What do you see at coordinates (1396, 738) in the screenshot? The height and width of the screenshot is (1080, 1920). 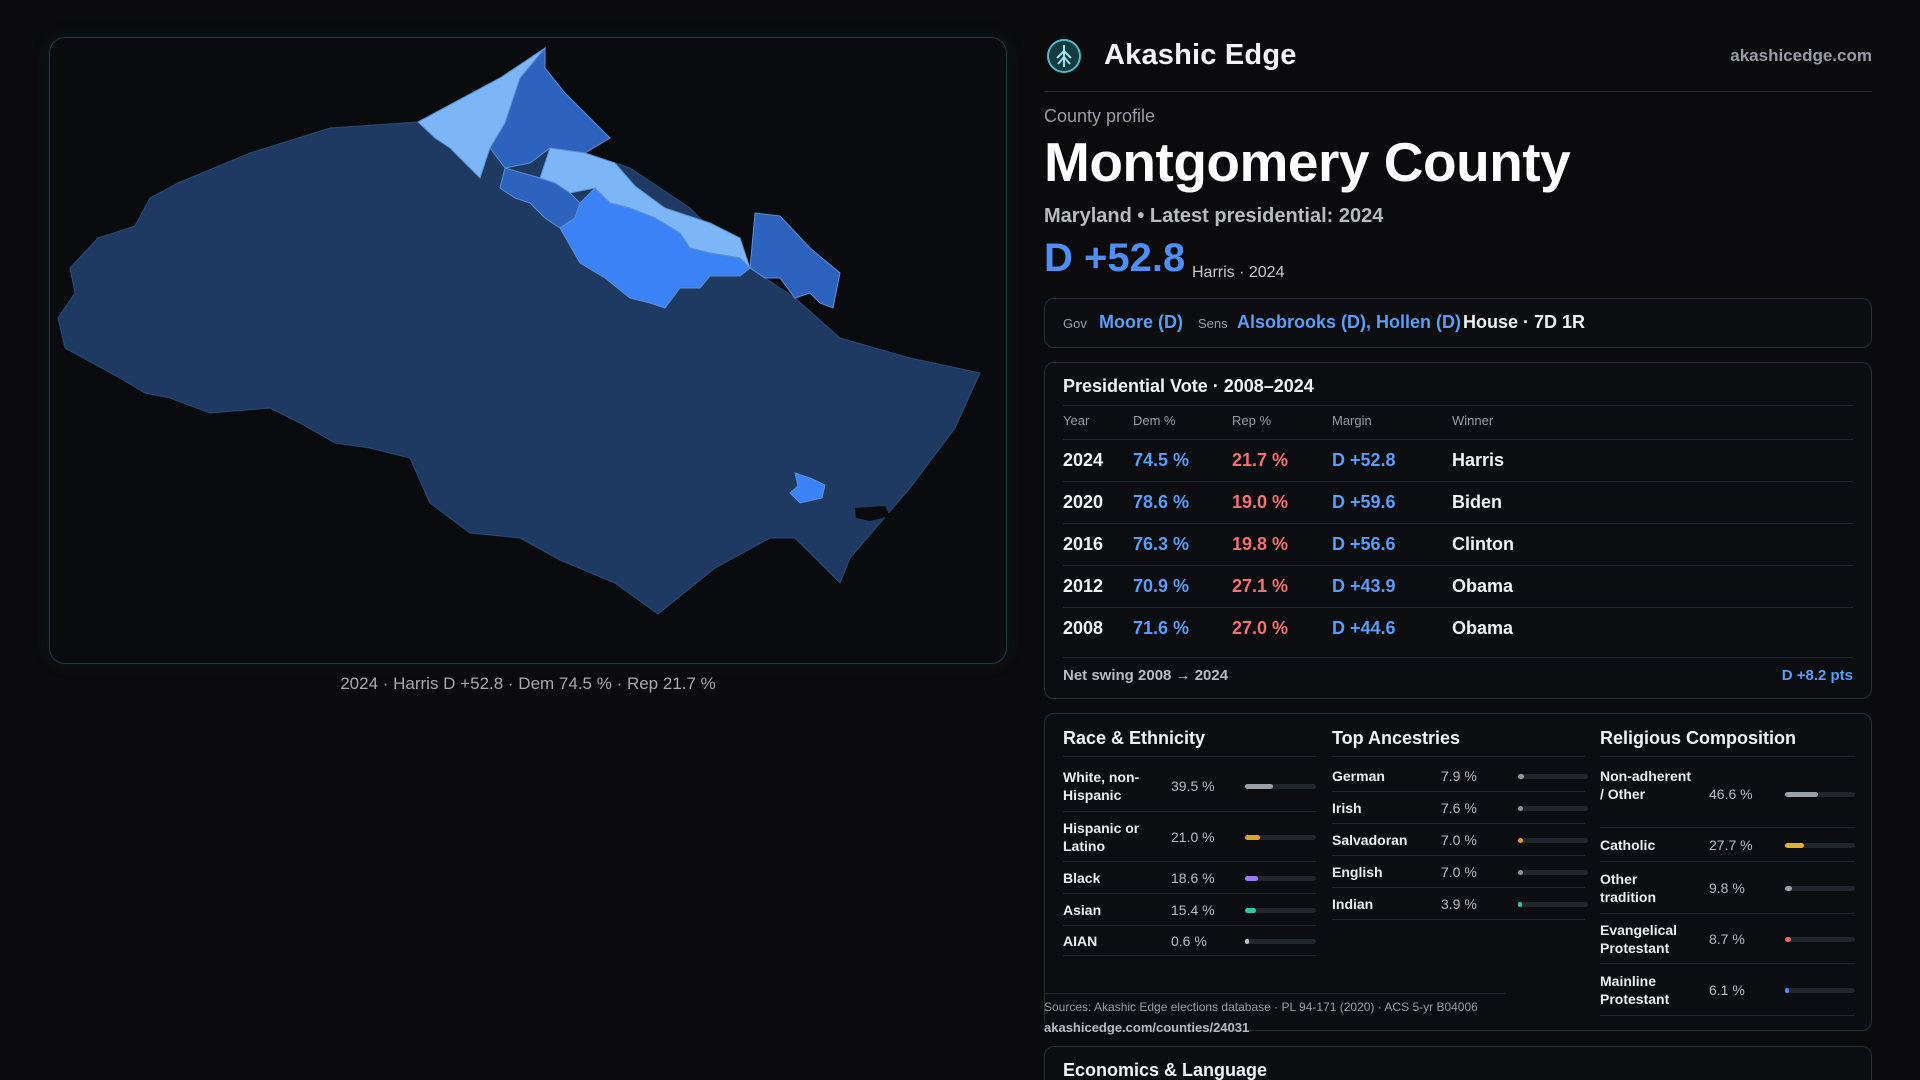 I see `ancestry-title: Top Ancestries` at bounding box center [1396, 738].